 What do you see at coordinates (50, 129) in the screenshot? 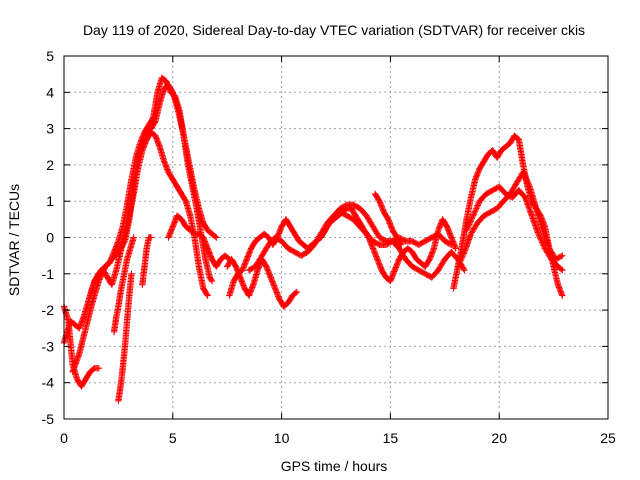
I see `y-tick-label: 3` at bounding box center [50, 129].